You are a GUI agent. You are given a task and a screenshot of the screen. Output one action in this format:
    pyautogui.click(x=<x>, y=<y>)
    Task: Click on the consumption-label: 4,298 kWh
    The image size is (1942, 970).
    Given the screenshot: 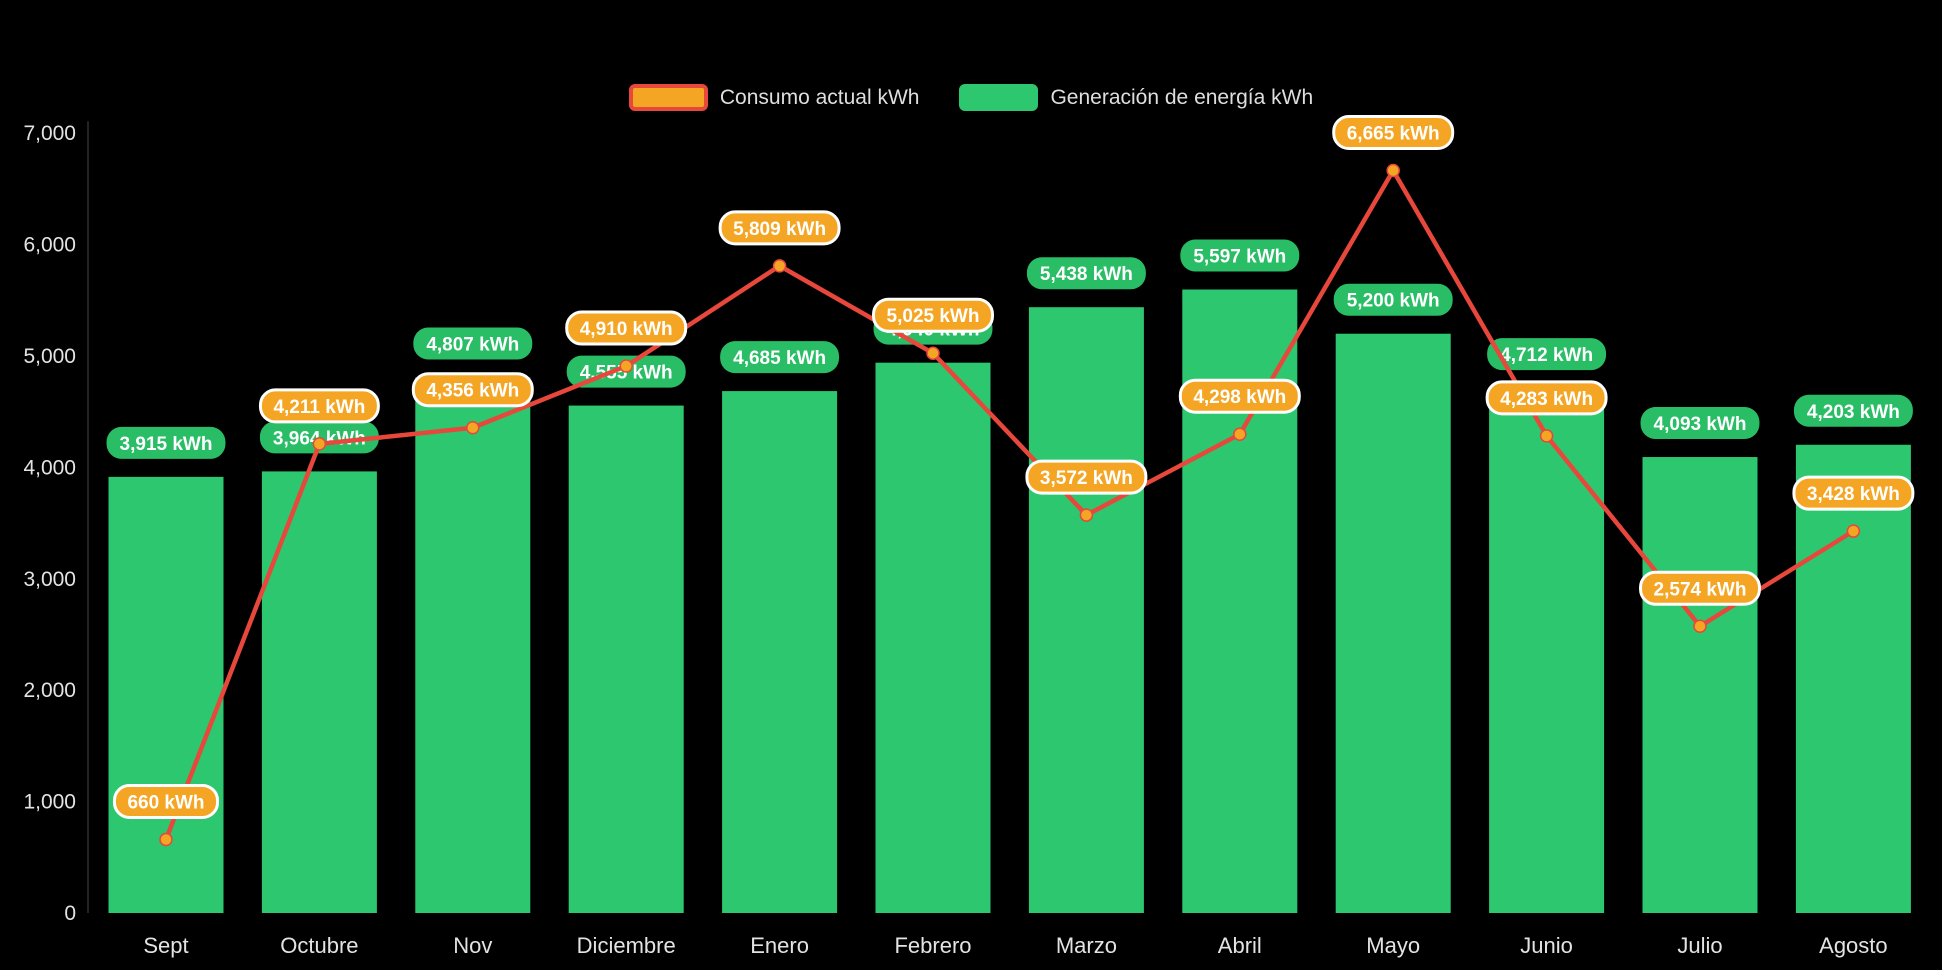 What is the action you would take?
    pyautogui.click(x=1239, y=397)
    